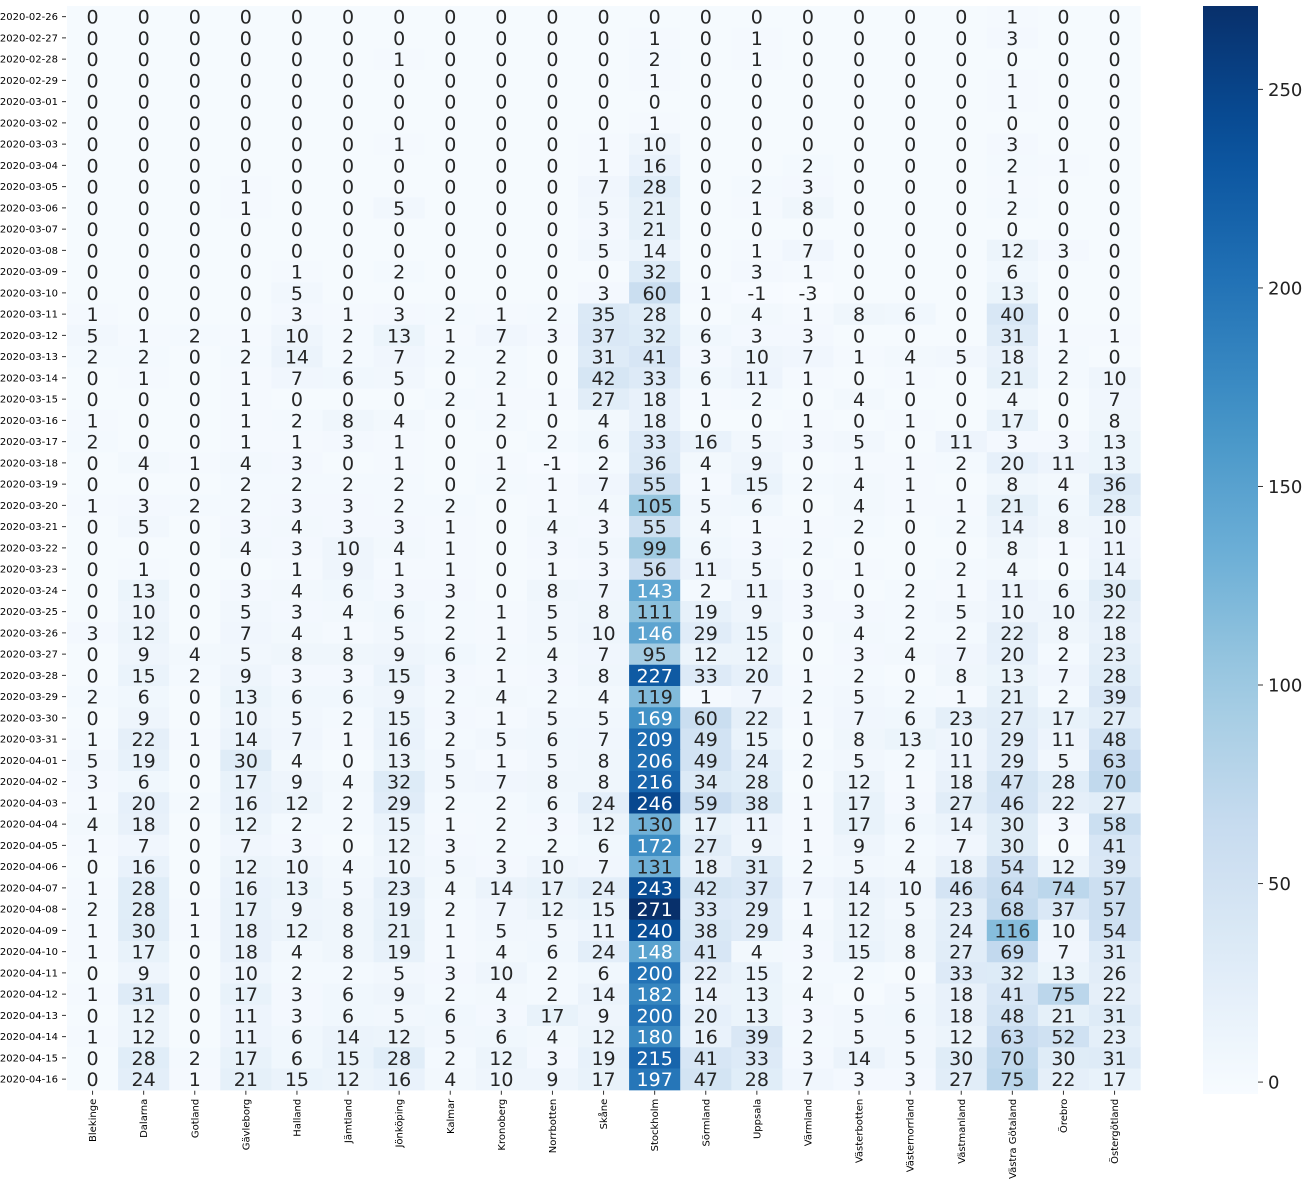 The image size is (1304, 1181). I want to click on cell-value-label: 16, so click(399, 1080).